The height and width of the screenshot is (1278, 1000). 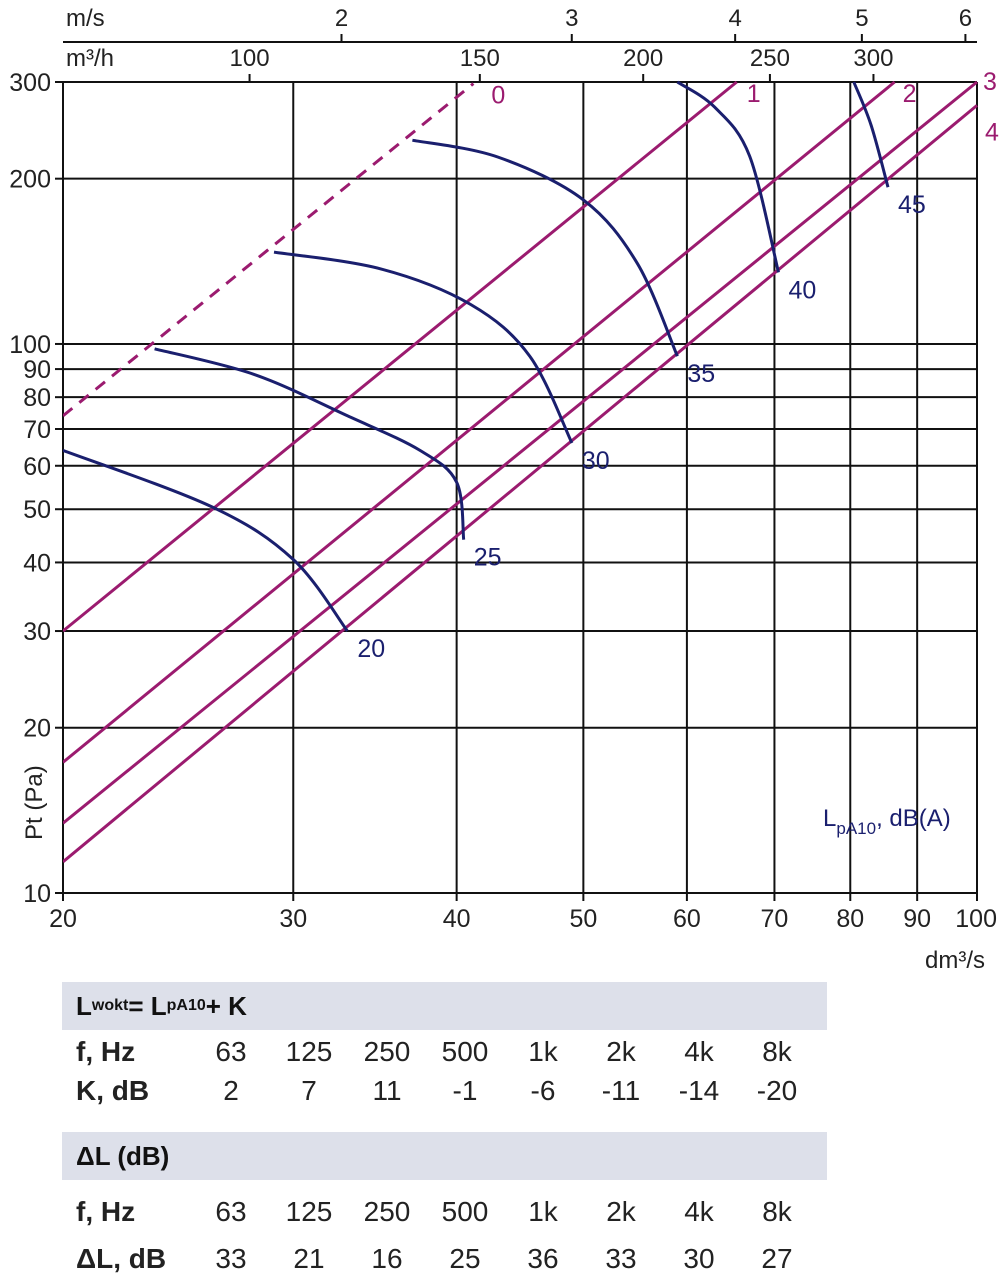 I want to click on x-tick-label: 50, so click(x=583, y=919).